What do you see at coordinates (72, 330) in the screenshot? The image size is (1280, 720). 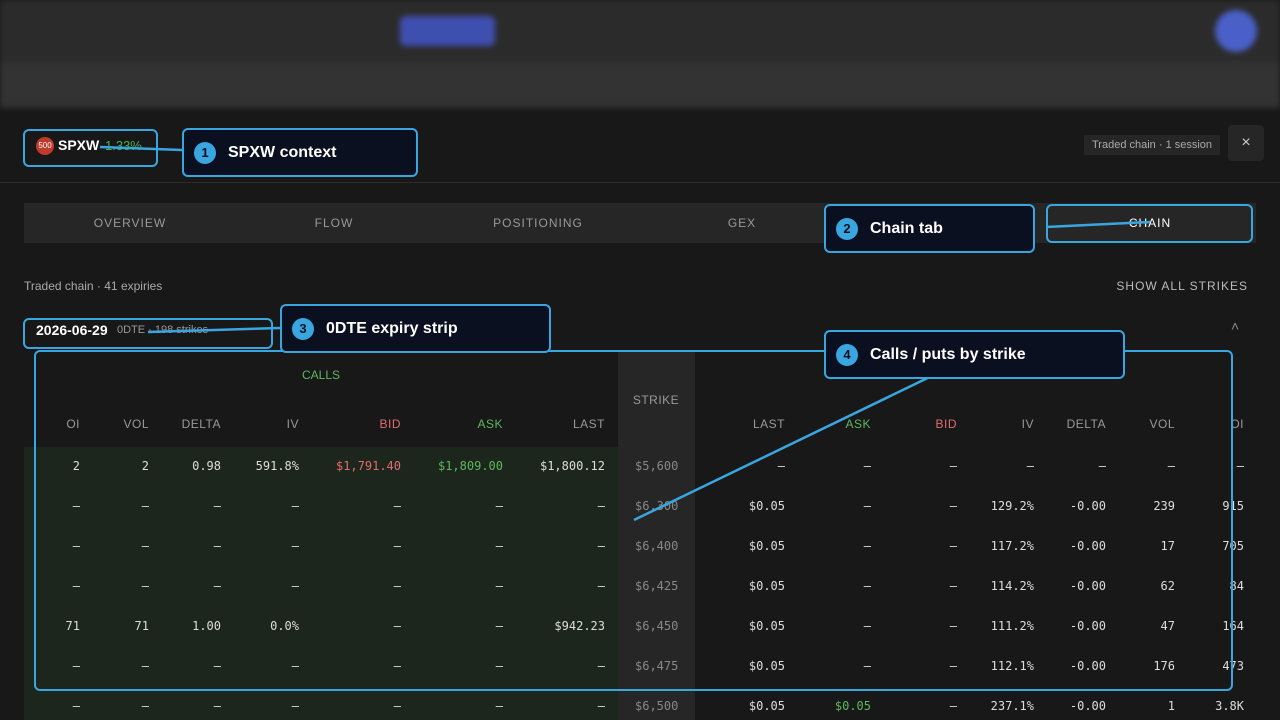 I see `expiry-date: 2026-06-29` at bounding box center [72, 330].